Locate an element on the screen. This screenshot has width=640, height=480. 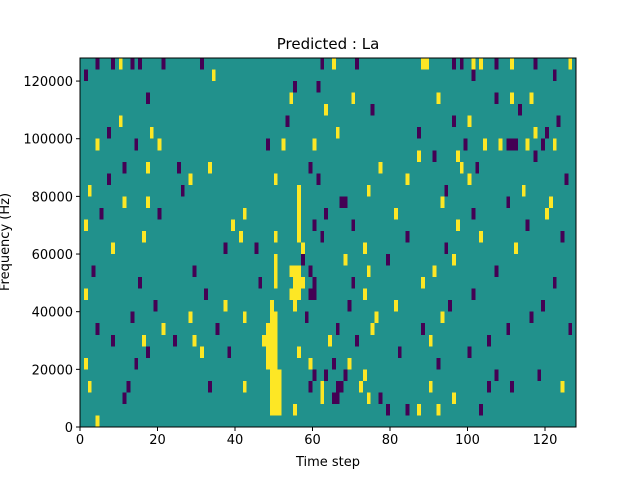
x-tick-label: 0 is located at coordinates (80, 440).